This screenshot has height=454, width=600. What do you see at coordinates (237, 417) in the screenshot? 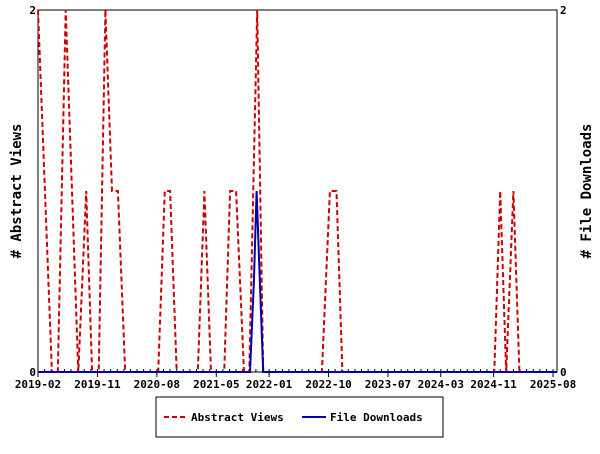
I see `legend-label-abstract-views: Abstract Views` at bounding box center [237, 417].